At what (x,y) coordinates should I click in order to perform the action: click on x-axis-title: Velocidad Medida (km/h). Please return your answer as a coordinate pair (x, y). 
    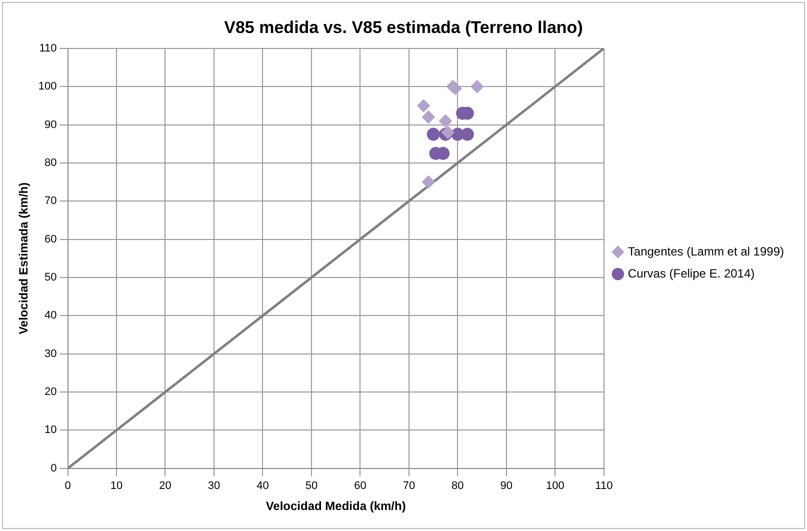
    Looking at the image, I should click on (336, 506).